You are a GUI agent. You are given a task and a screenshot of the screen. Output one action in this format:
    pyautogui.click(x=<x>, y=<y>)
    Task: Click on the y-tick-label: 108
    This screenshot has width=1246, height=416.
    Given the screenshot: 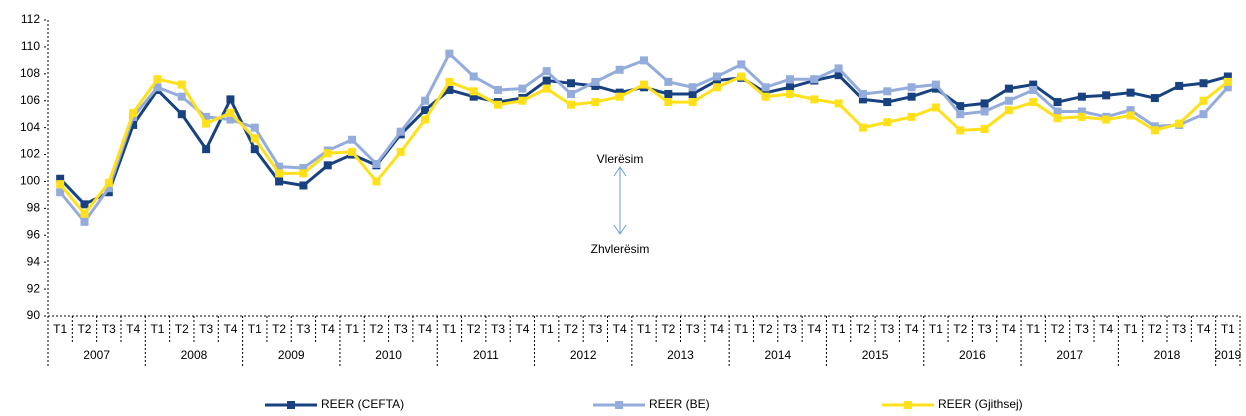 What is the action you would take?
    pyautogui.click(x=30, y=73)
    